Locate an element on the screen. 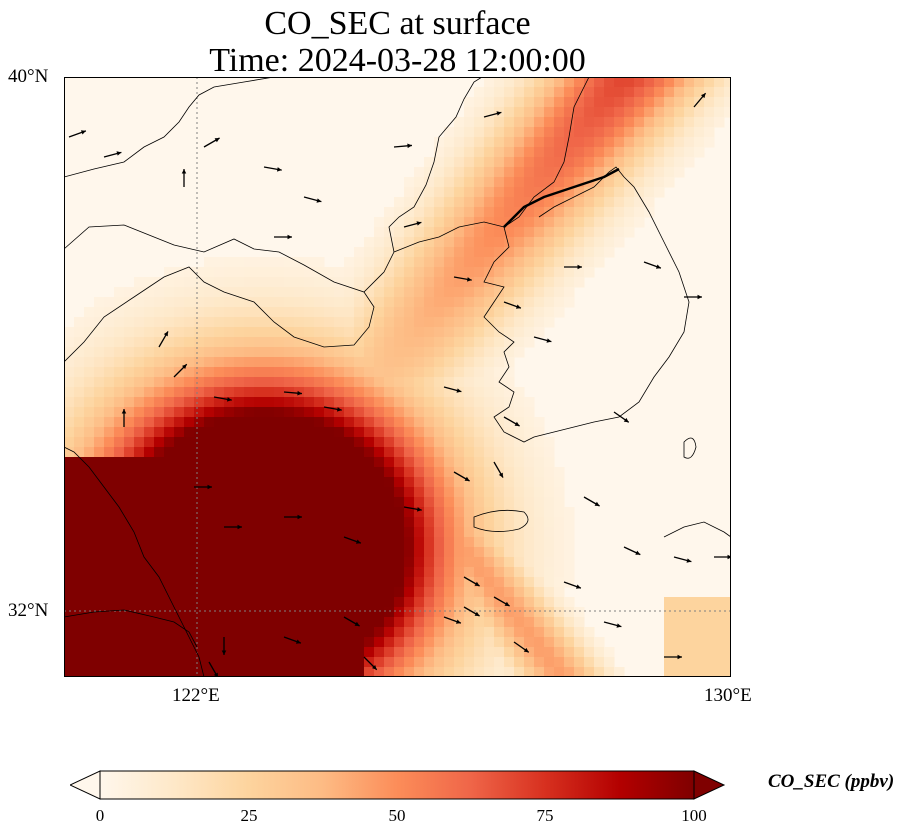  wind-arrow-head is located at coordinates (699, 297).